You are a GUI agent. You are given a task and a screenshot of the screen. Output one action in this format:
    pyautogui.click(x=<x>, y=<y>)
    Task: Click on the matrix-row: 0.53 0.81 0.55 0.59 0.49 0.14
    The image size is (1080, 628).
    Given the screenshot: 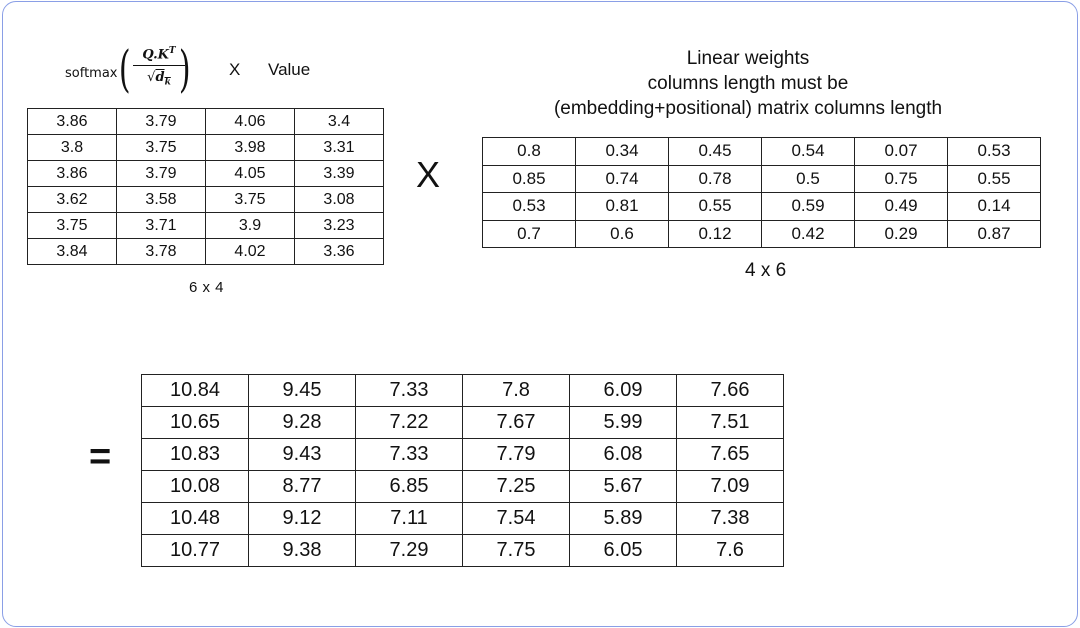 What is the action you would take?
    pyautogui.click(x=761, y=206)
    